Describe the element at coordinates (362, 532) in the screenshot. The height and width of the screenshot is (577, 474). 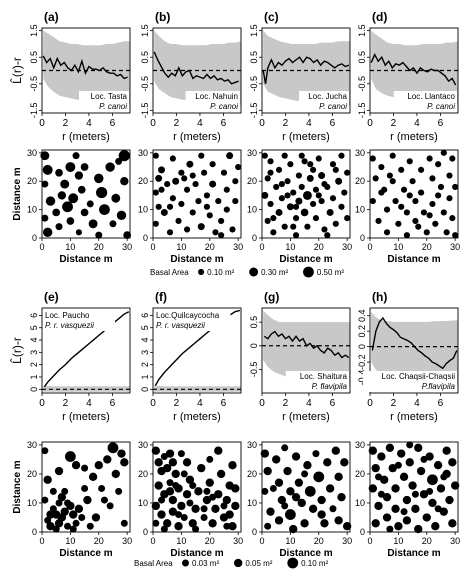
I see `y-tick-label: 0` at that location.